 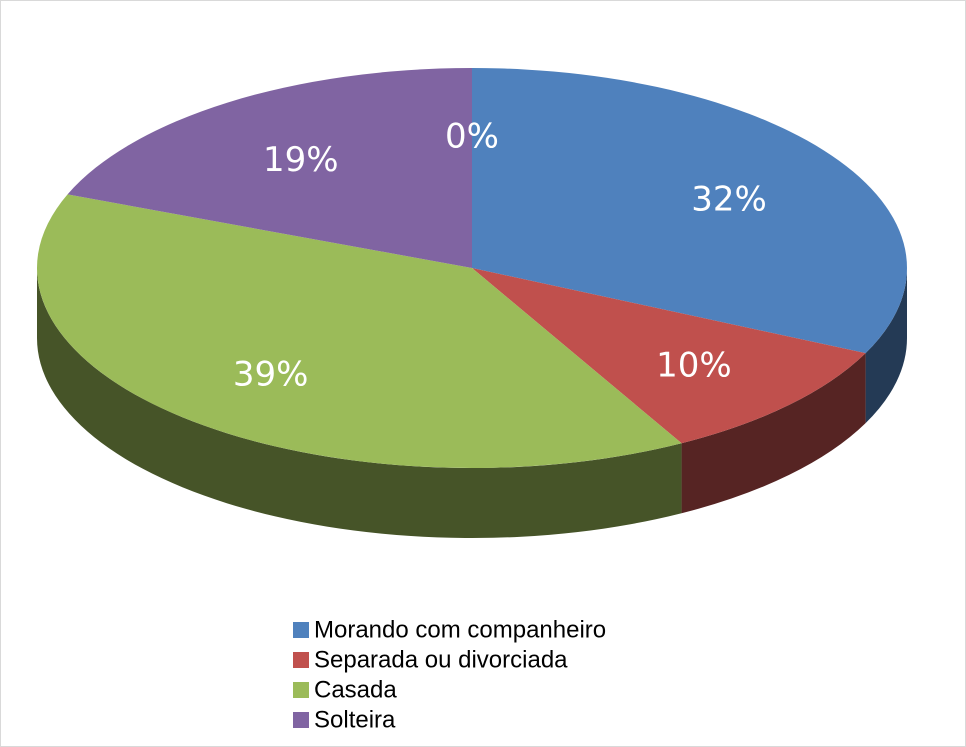 What do you see at coordinates (441, 659) in the screenshot?
I see `legend-label: Separada ou divorciada` at bounding box center [441, 659].